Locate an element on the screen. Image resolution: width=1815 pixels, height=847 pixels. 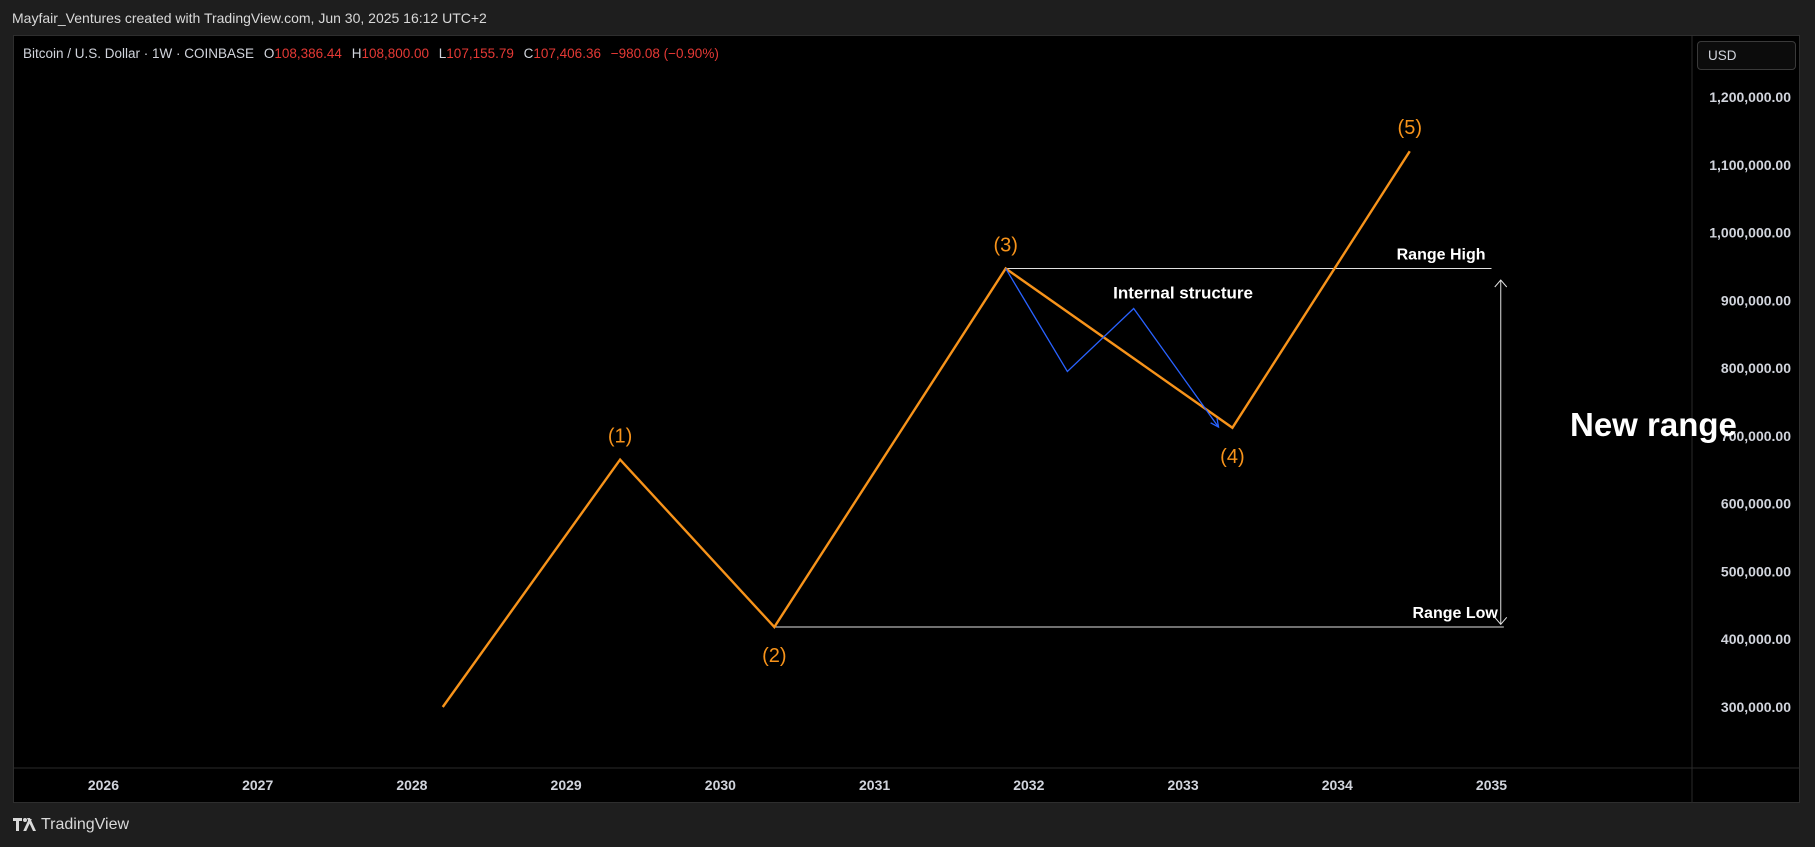
y-tick-label: 600,000.00 is located at coordinates (1756, 504).